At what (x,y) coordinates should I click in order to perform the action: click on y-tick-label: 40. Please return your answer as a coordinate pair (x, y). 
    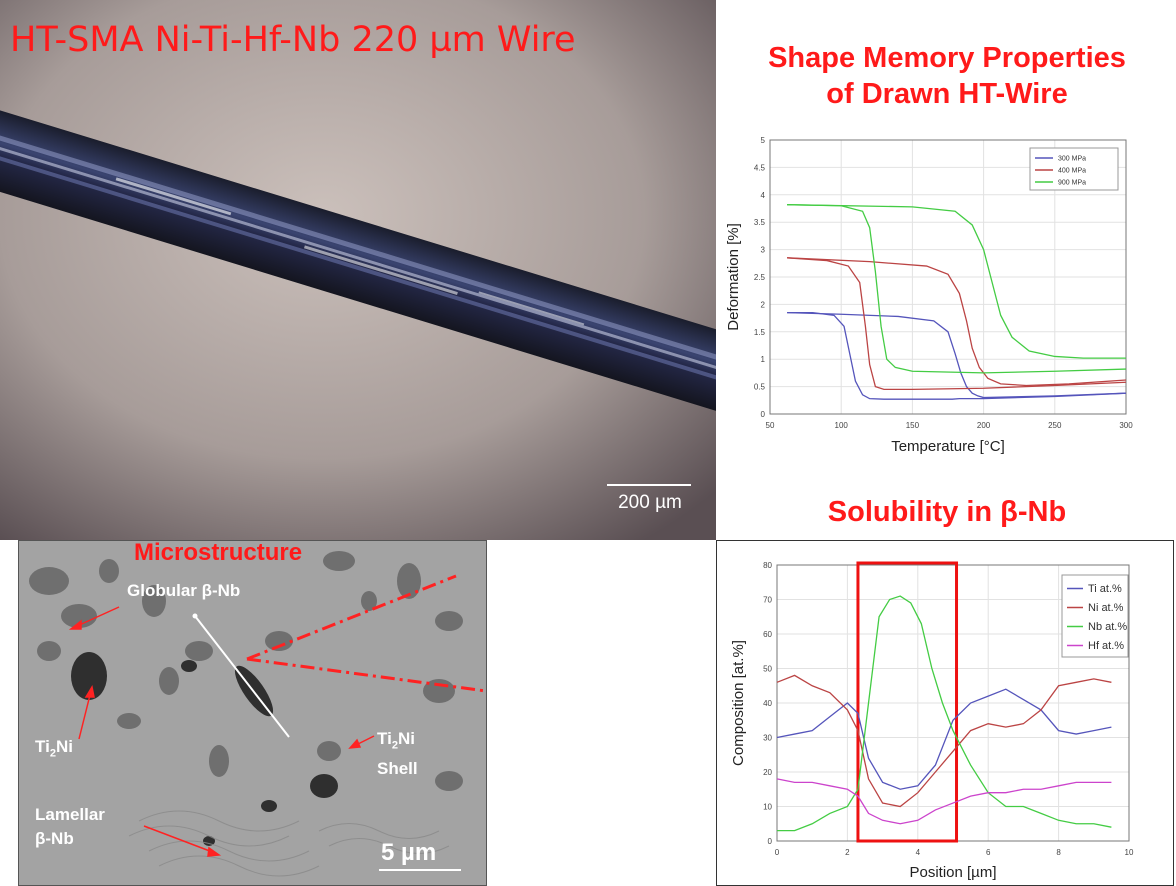
    Looking at the image, I should click on (767, 703).